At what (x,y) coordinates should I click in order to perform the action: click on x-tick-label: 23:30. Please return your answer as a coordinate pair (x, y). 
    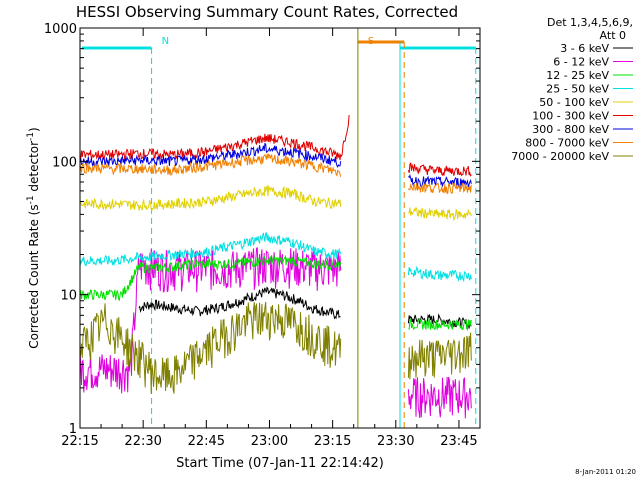
    Looking at the image, I should click on (395, 441).